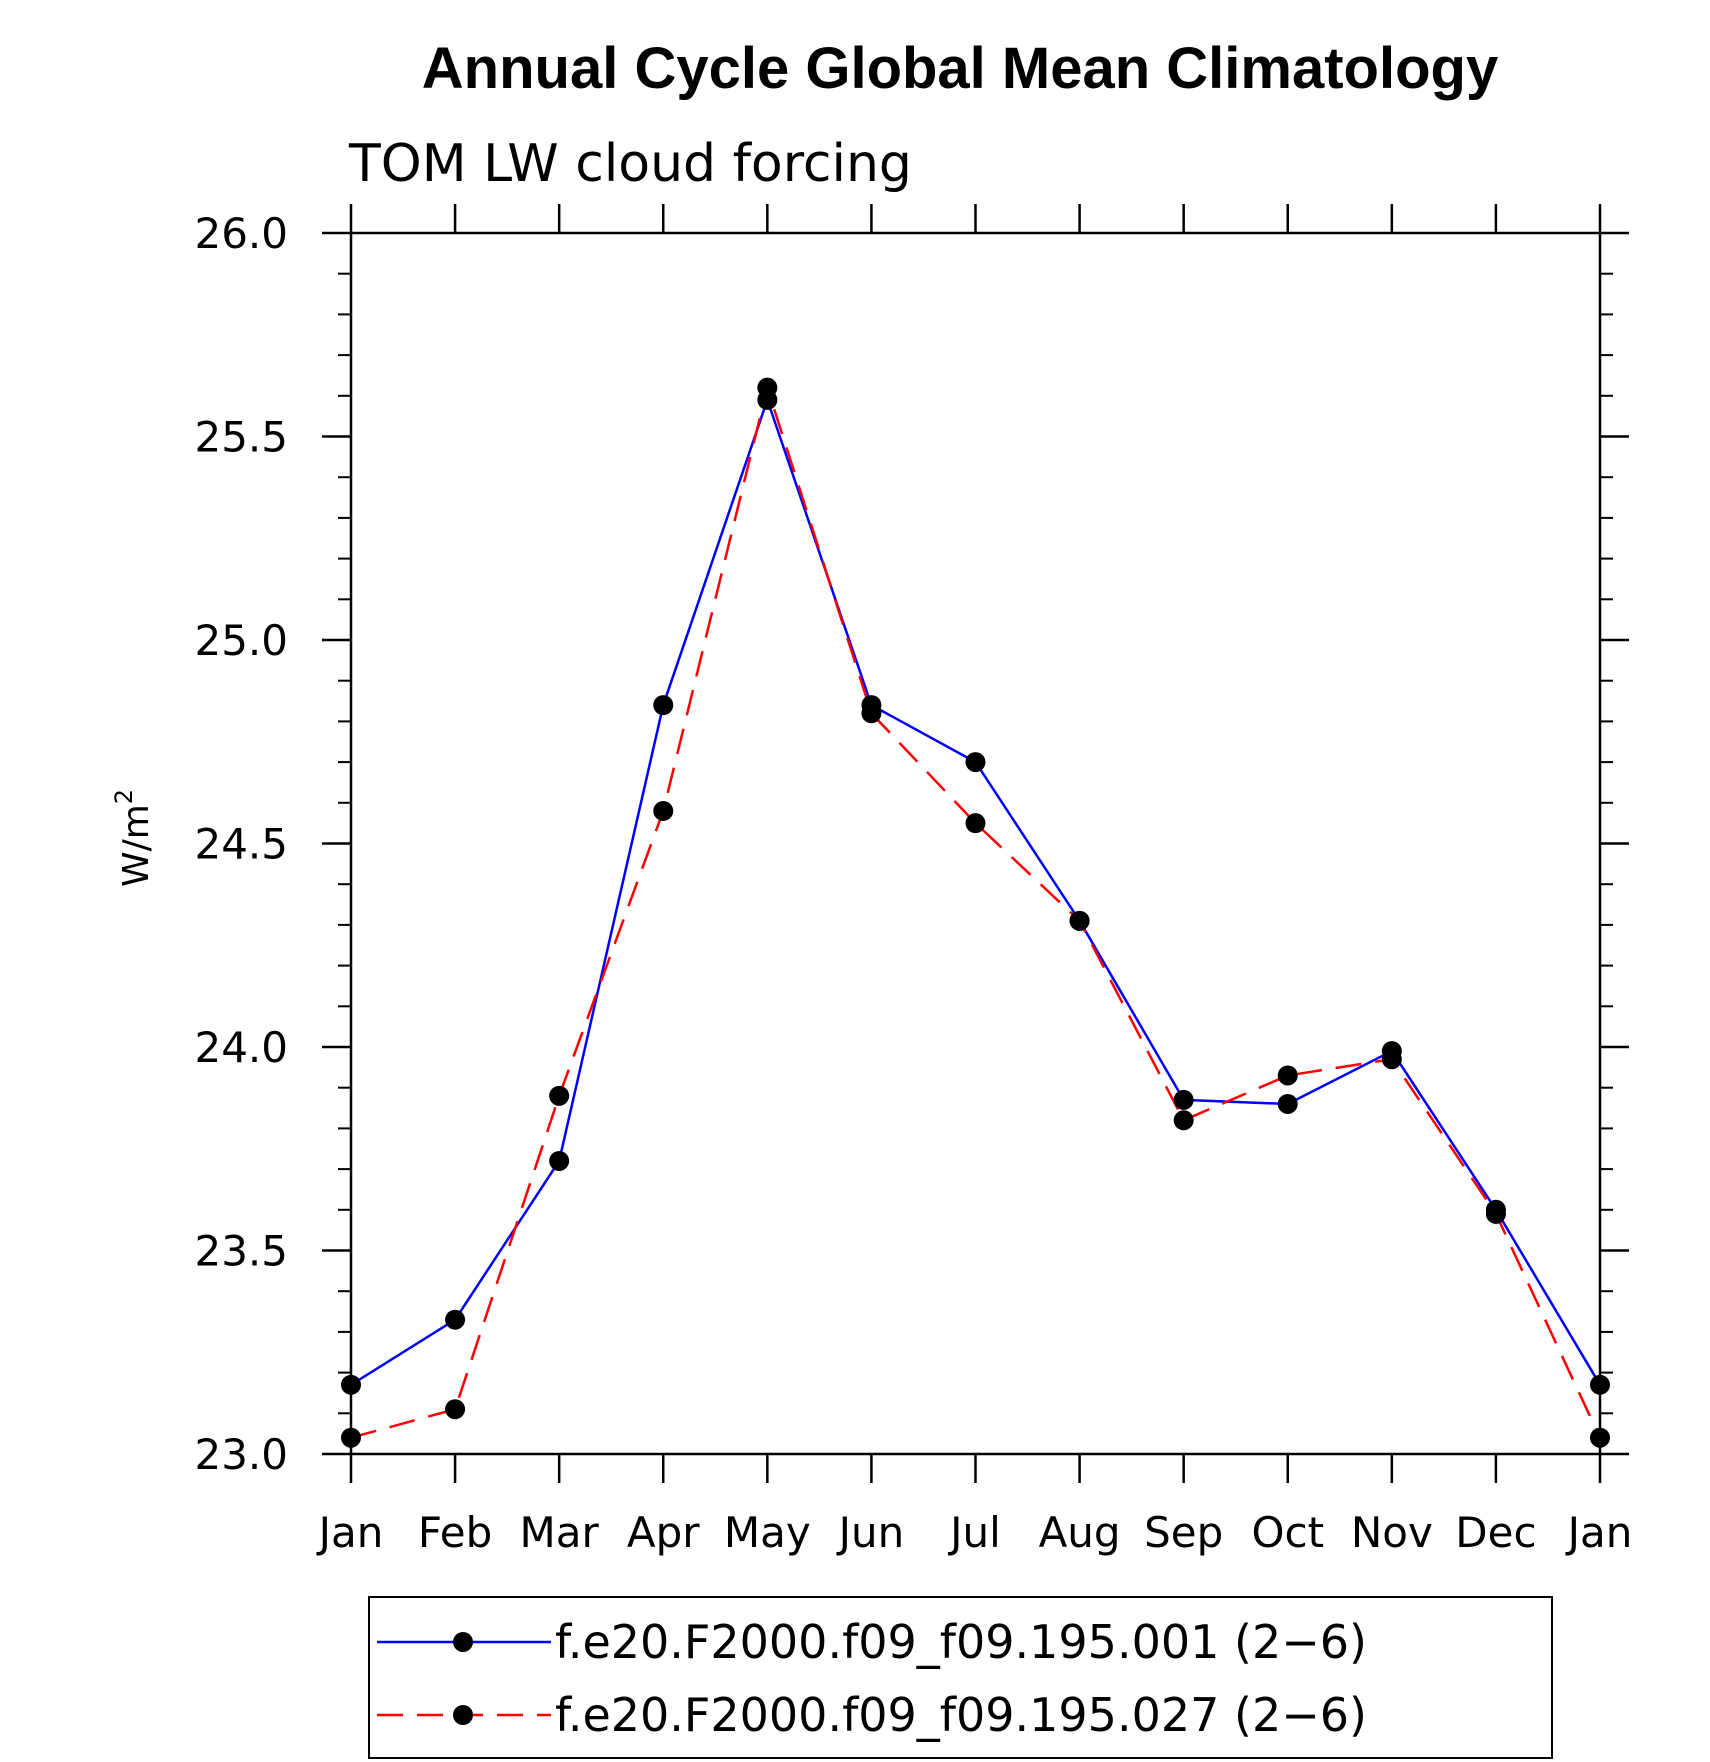  I want to click on x-tick-label: Apr, so click(663, 1532).